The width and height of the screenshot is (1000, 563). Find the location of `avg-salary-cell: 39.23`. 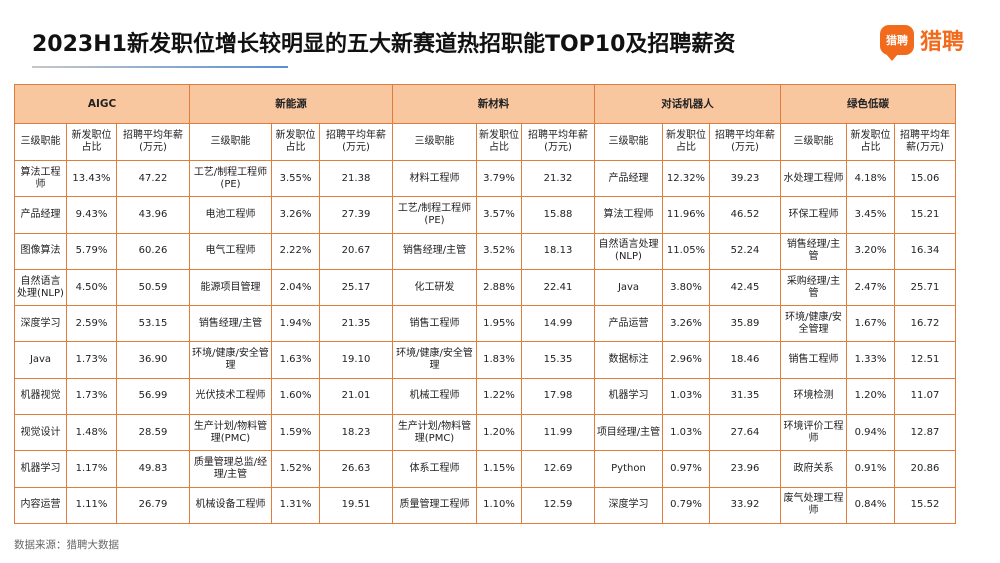

avg-salary-cell: 39.23 is located at coordinates (745, 178).